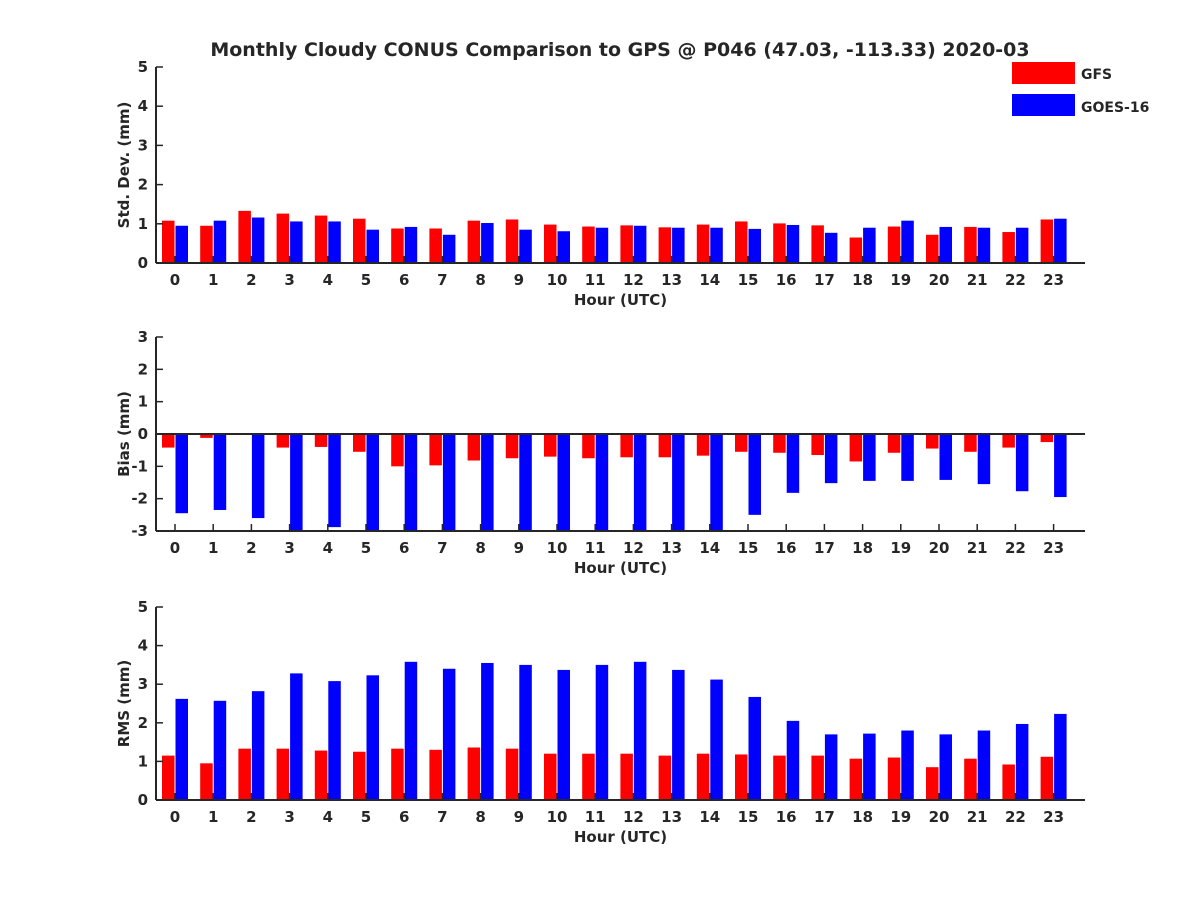  I want to click on y-tick-label: -2, so click(139, 499).